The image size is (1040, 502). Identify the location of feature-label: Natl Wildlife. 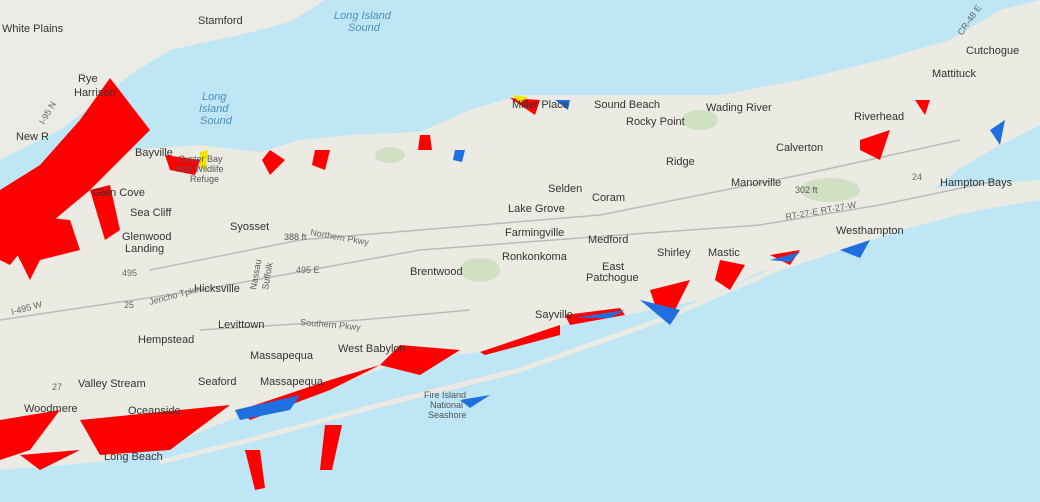
(200, 169).